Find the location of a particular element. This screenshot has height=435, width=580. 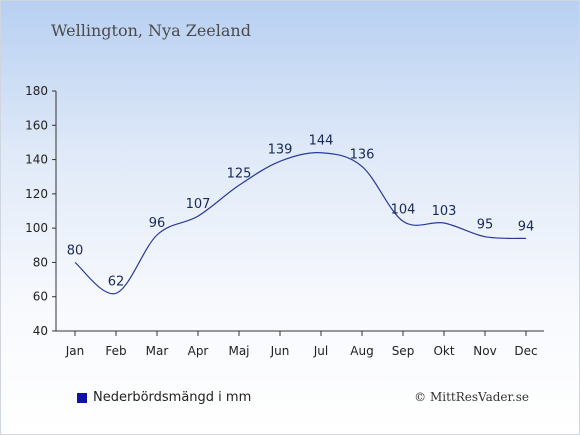

x-tick-label: Maj is located at coordinates (238, 351).